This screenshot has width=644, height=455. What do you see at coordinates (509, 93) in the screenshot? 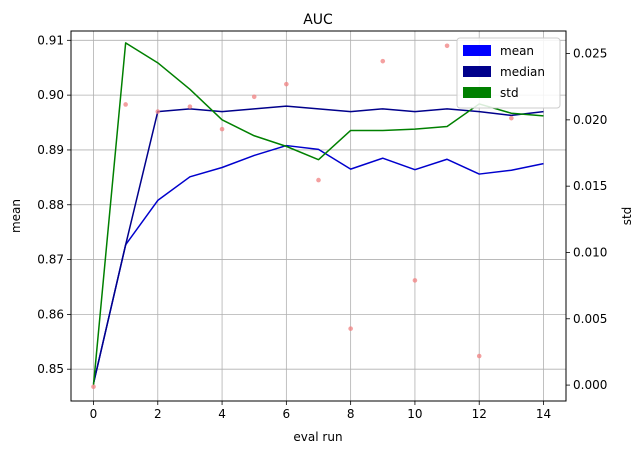
I see `legend-label: std` at bounding box center [509, 93].